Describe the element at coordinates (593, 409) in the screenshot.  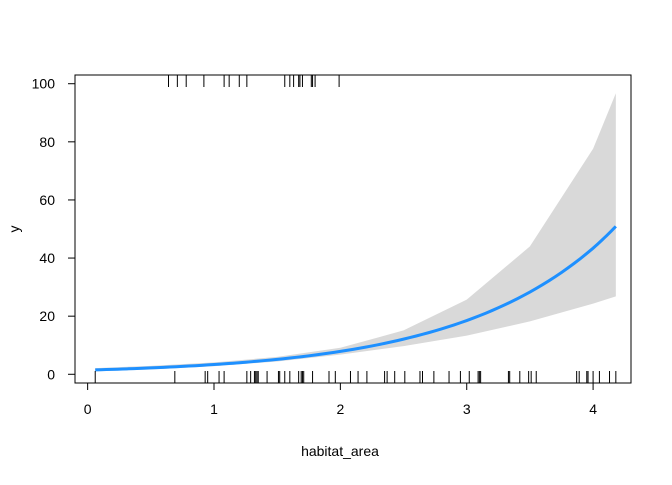
I see `x-tick-label: 4` at that location.